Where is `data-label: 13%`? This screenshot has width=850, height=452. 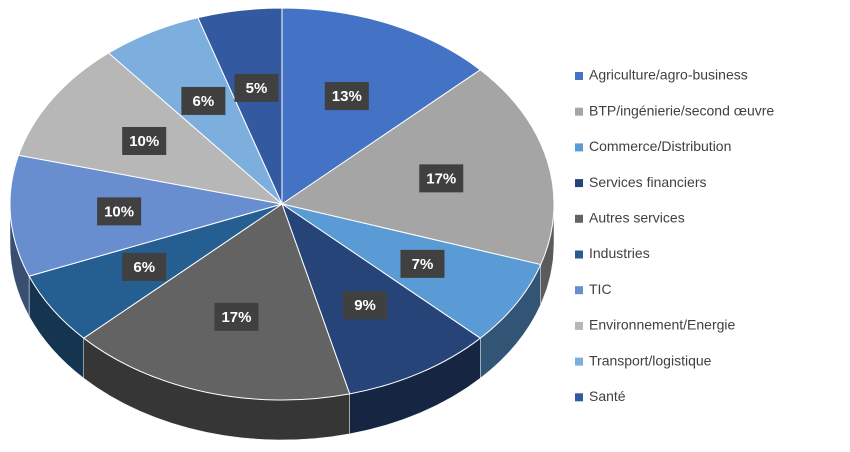
data-label: 13% is located at coordinates (347, 96).